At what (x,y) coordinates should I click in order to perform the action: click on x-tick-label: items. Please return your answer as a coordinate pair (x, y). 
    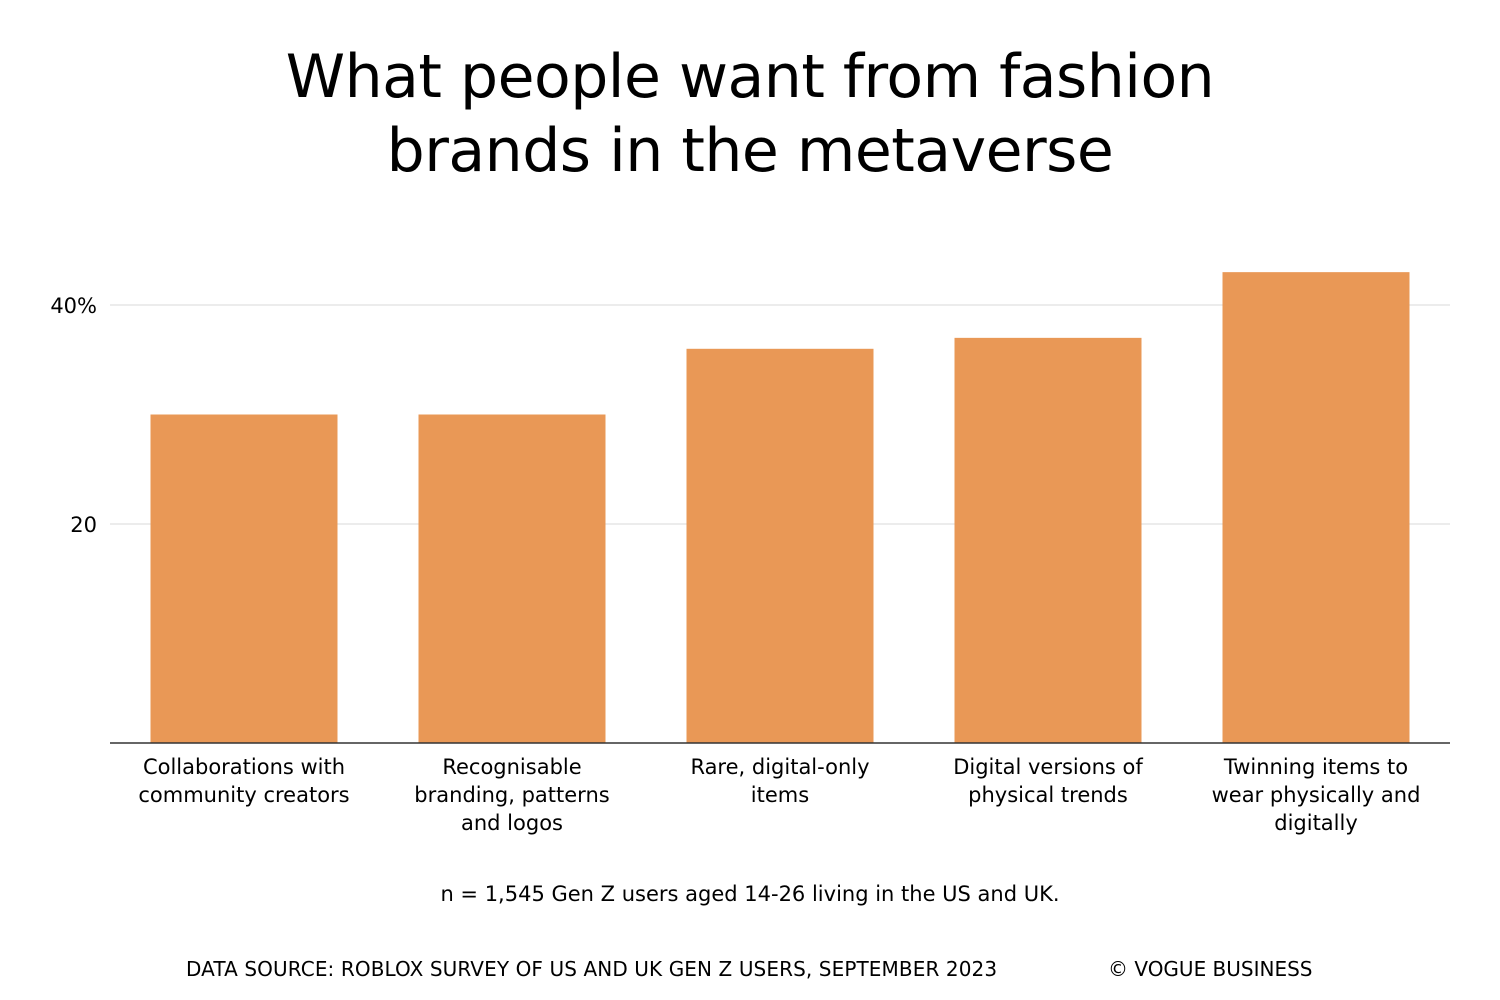
    Looking at the image, I should click on (780, 795).